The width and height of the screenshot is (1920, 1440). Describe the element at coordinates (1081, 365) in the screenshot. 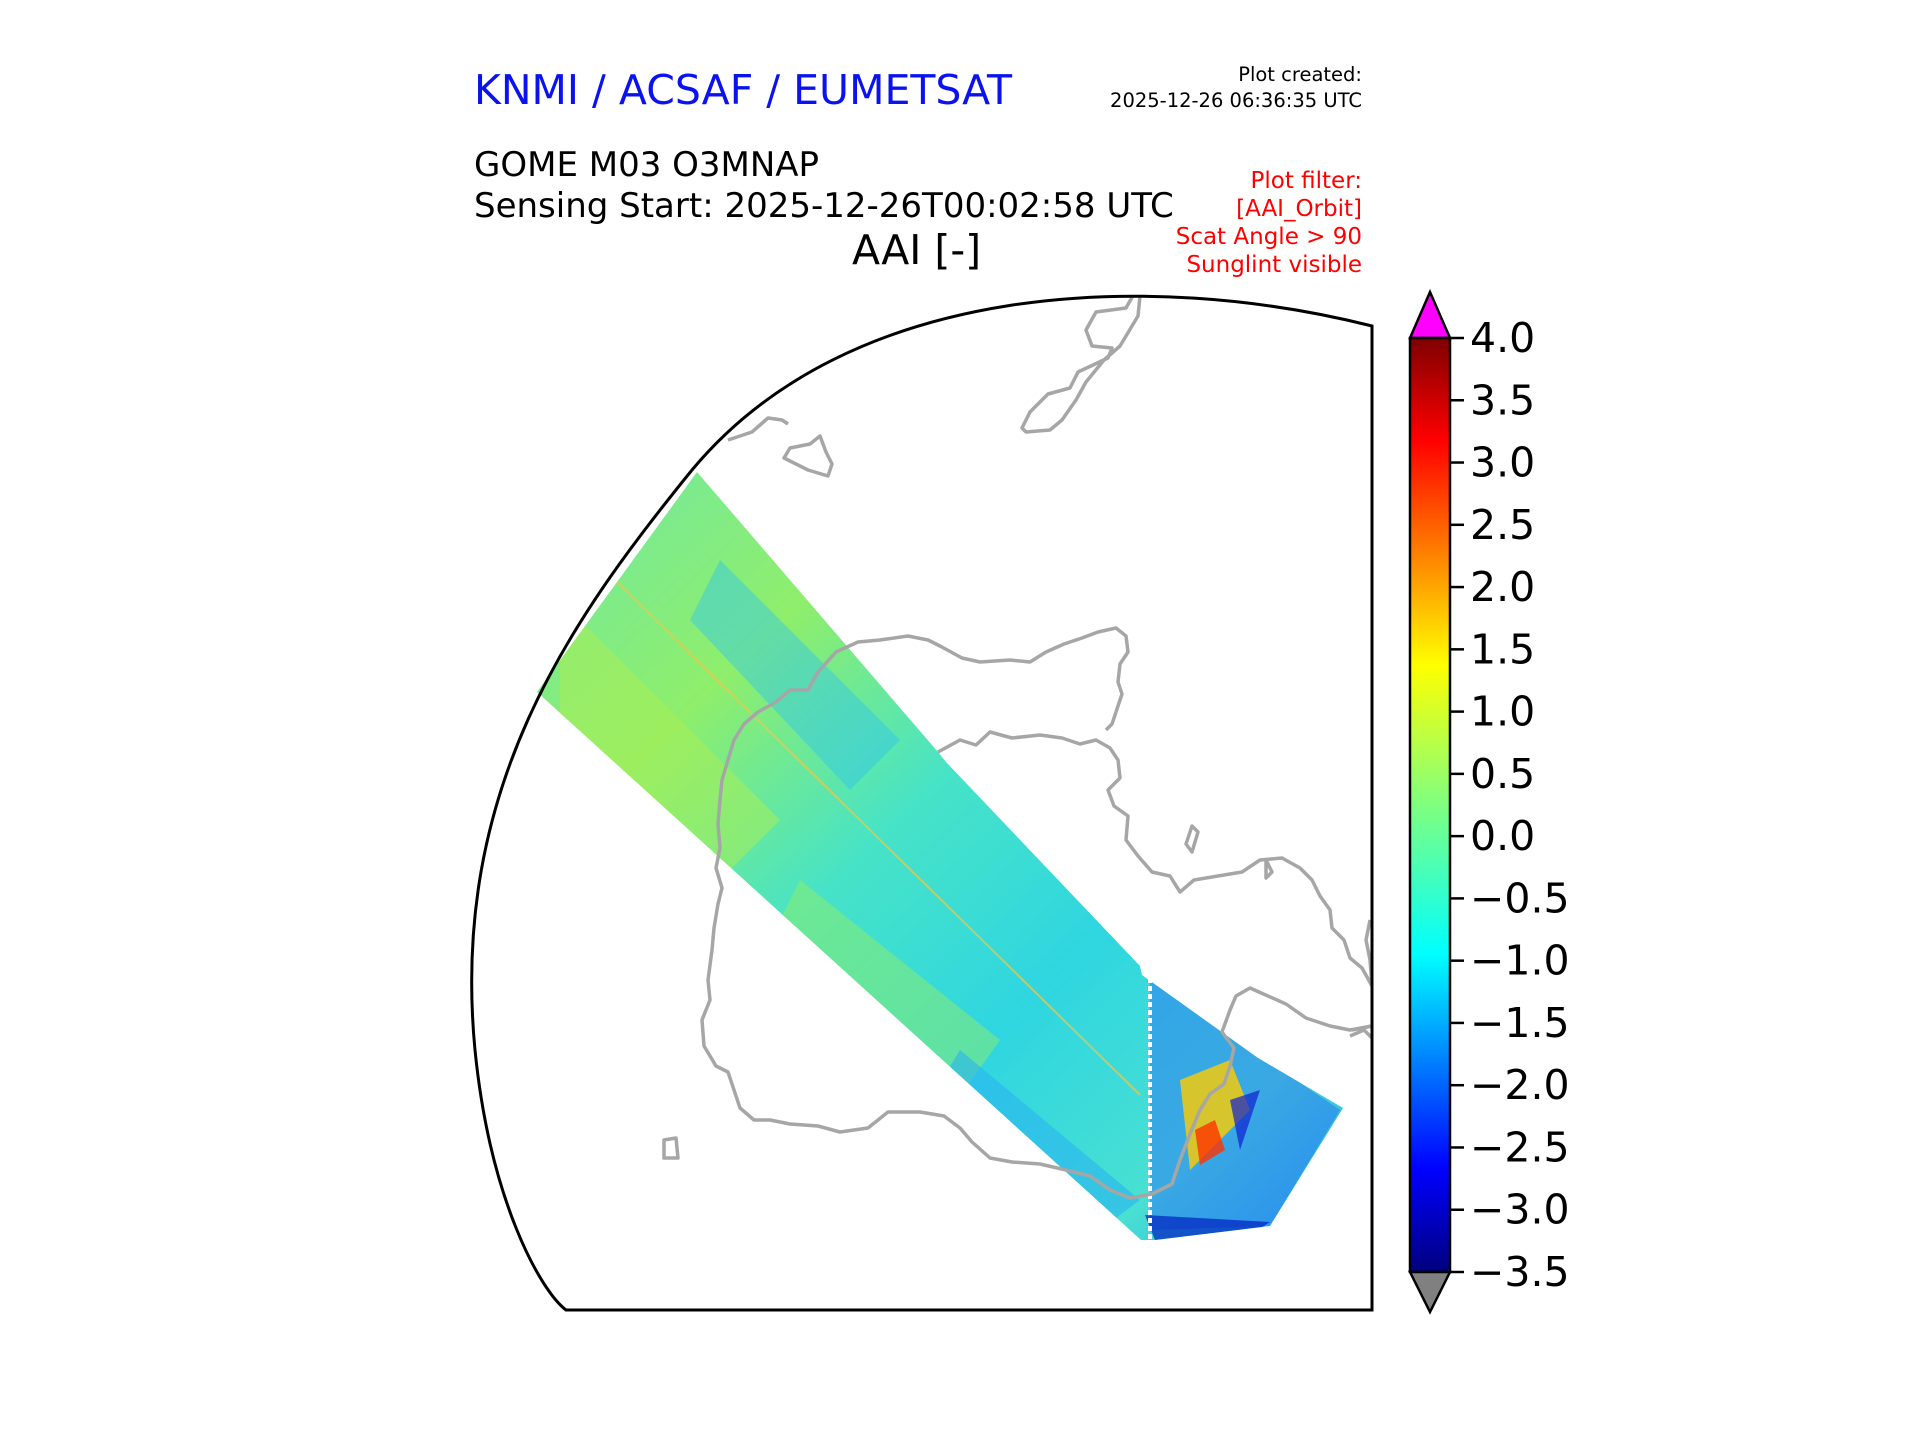

I see `coastline-new-zealand` at that location.